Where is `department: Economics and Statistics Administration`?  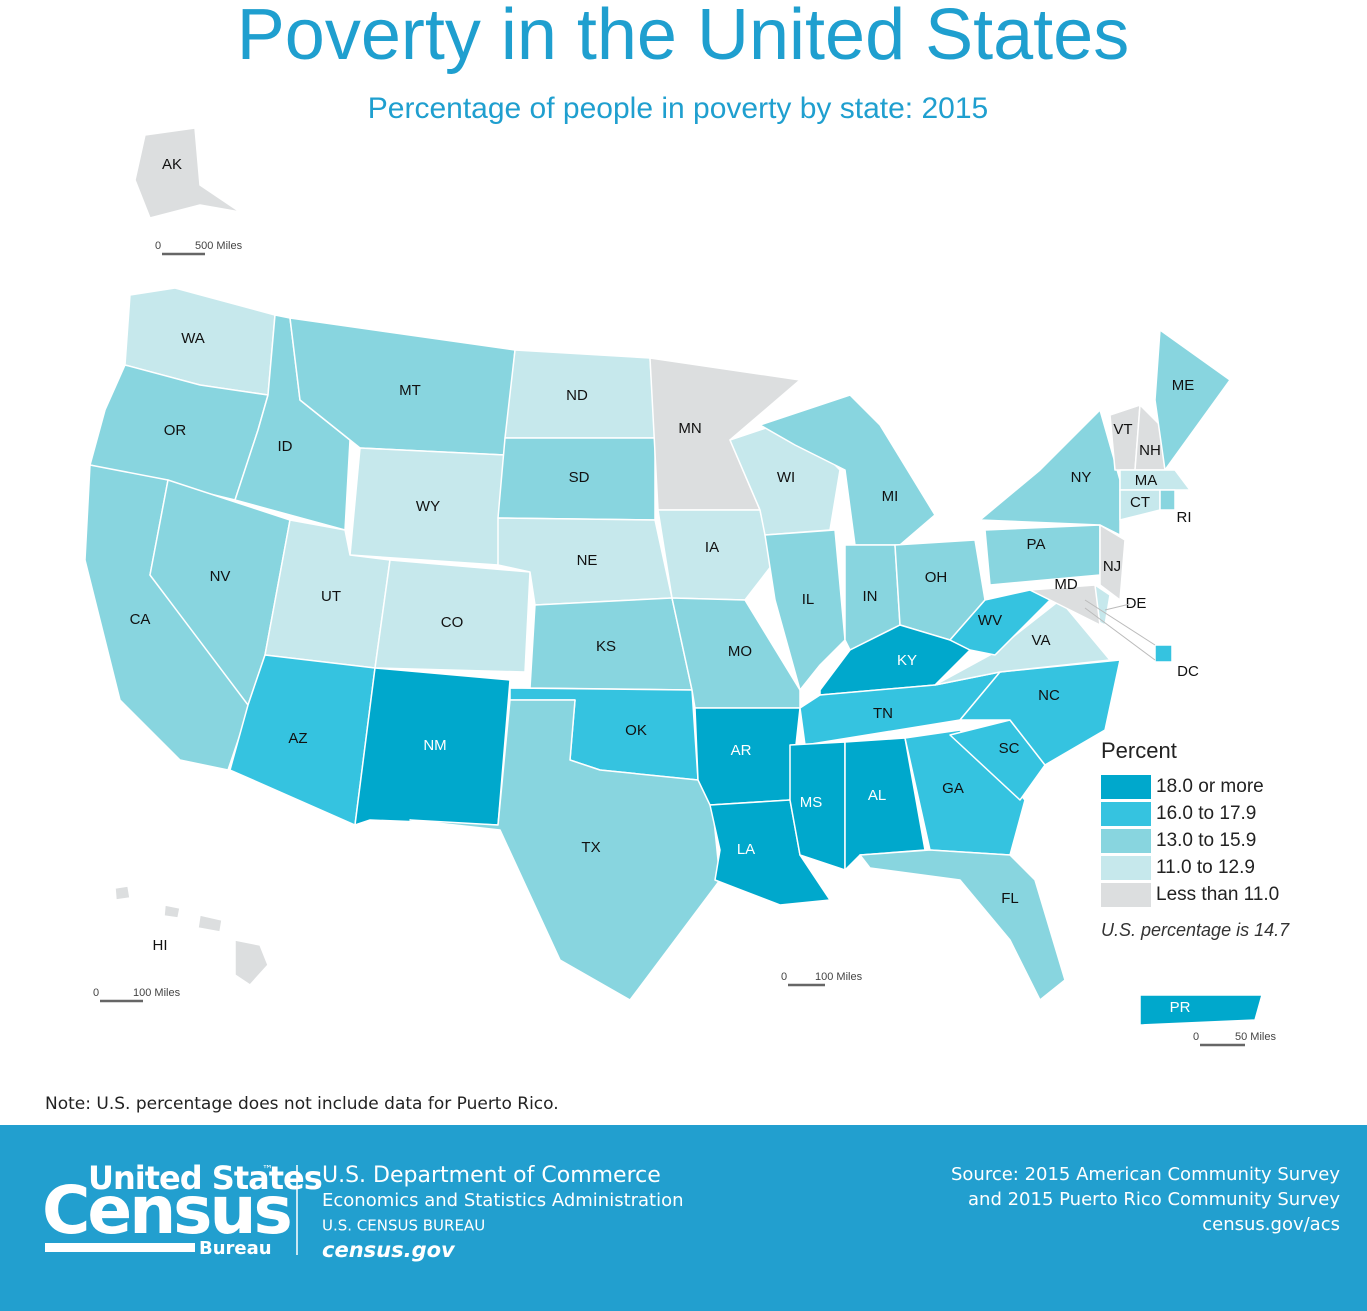 department: Economics and Statistics Administration is located at coordinates (503, 1200).